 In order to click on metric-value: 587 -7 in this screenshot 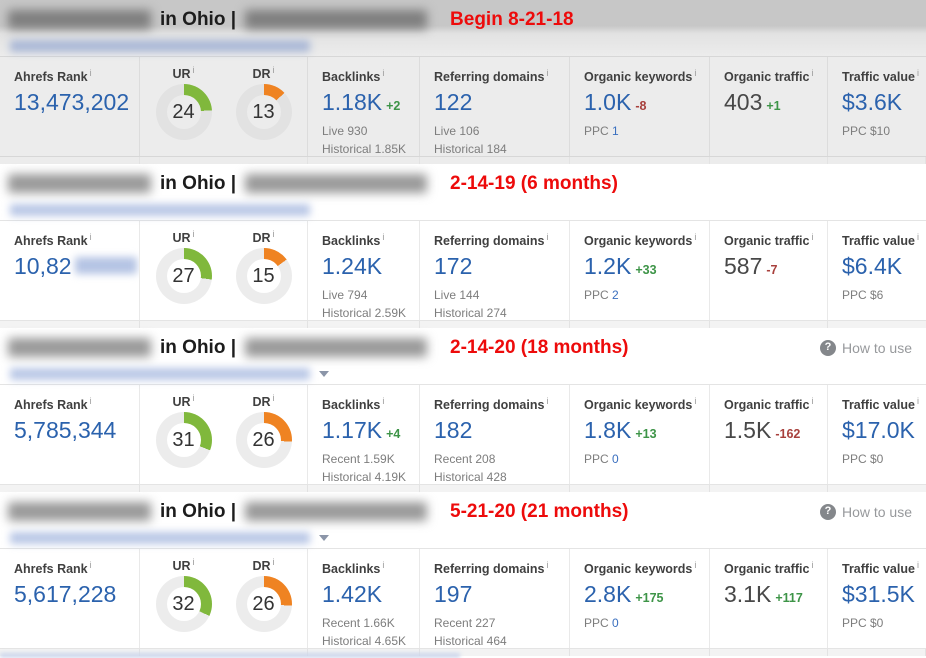, I will do `click(751, 266)`.